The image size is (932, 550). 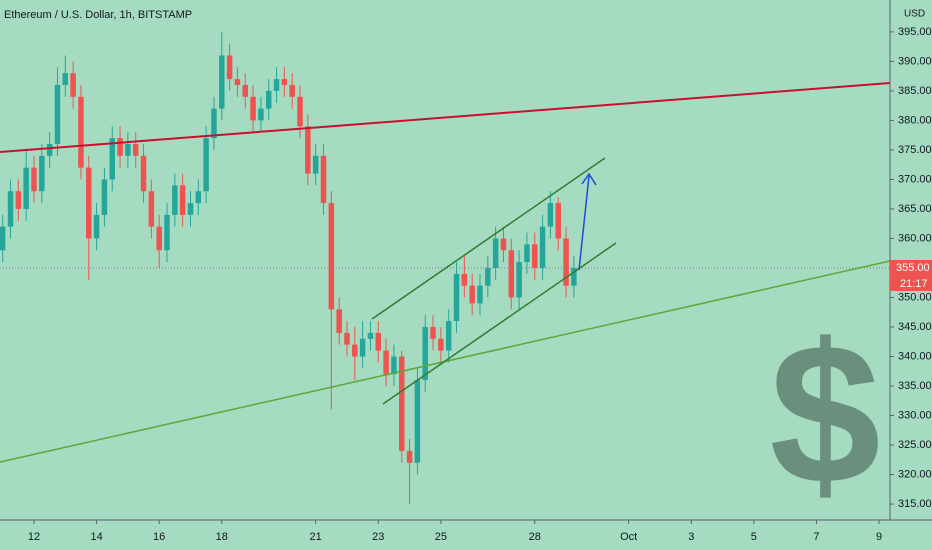 I want to click on x-tick-label: 18, so click(x=222, y=537).